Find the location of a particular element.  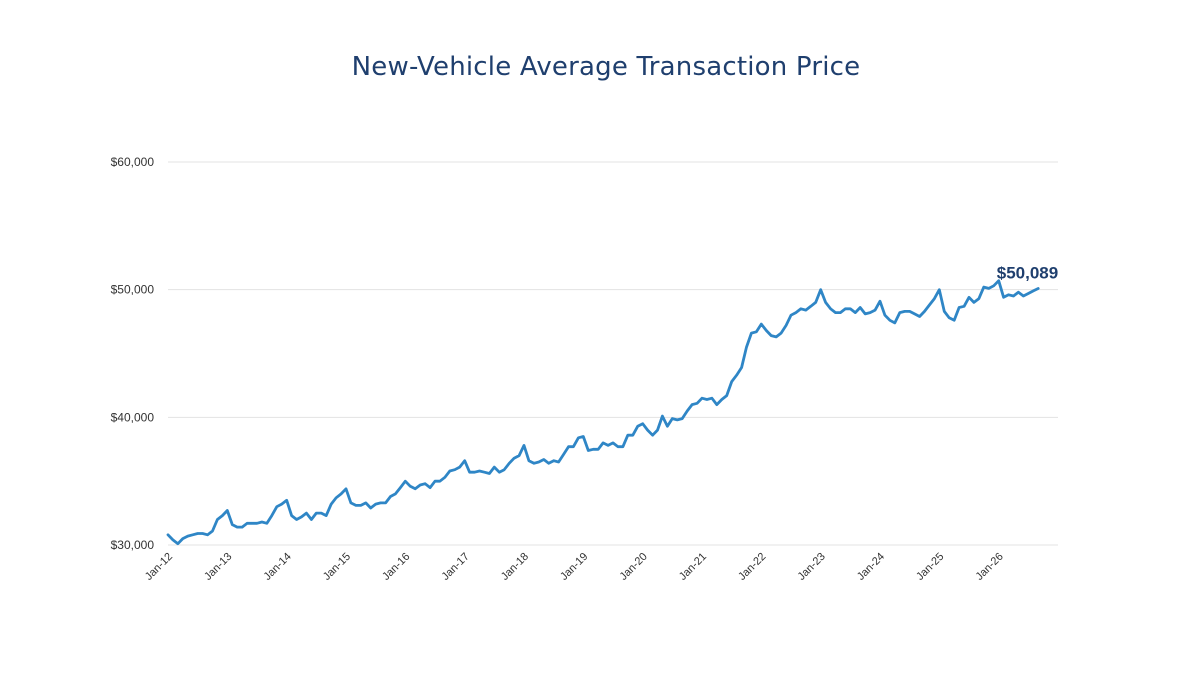

x-tick-label: Jan-18 is located at coordinates (515, 567).